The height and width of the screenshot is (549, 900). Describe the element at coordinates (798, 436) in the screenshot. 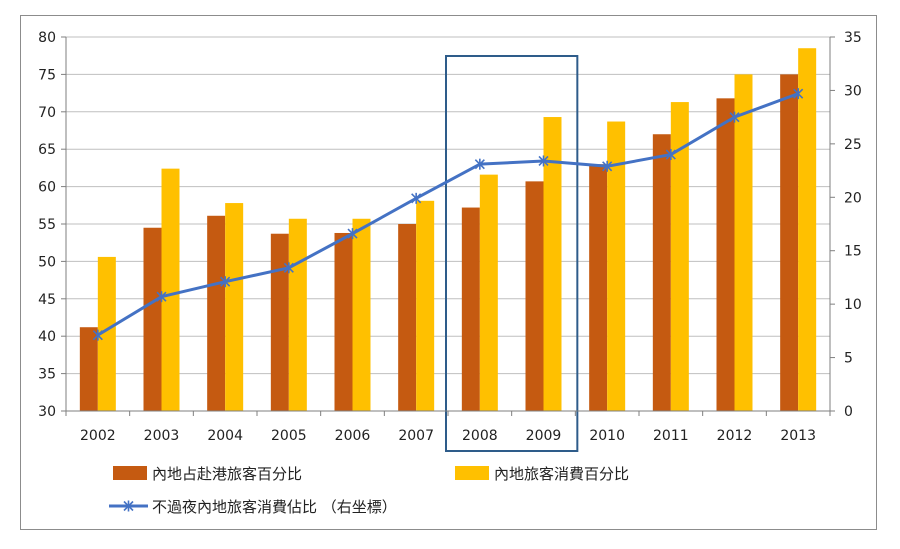

I see `x-tick-label: 2013` at that location.